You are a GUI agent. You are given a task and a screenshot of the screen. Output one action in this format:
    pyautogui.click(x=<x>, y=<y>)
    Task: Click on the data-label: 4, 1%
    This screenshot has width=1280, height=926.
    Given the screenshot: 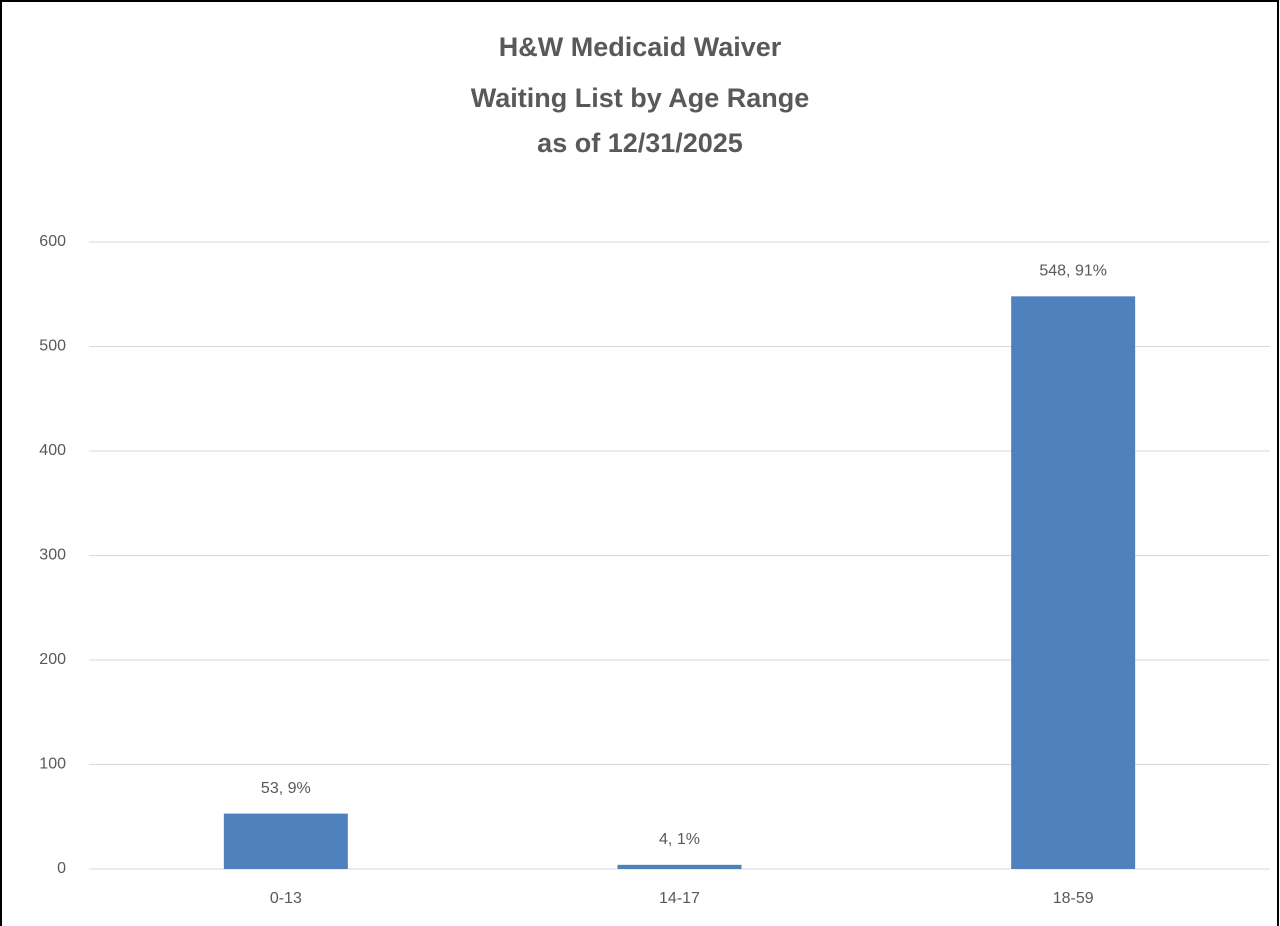 What is the action you would take?
    pyautogui.click(x=679, y=839)
    